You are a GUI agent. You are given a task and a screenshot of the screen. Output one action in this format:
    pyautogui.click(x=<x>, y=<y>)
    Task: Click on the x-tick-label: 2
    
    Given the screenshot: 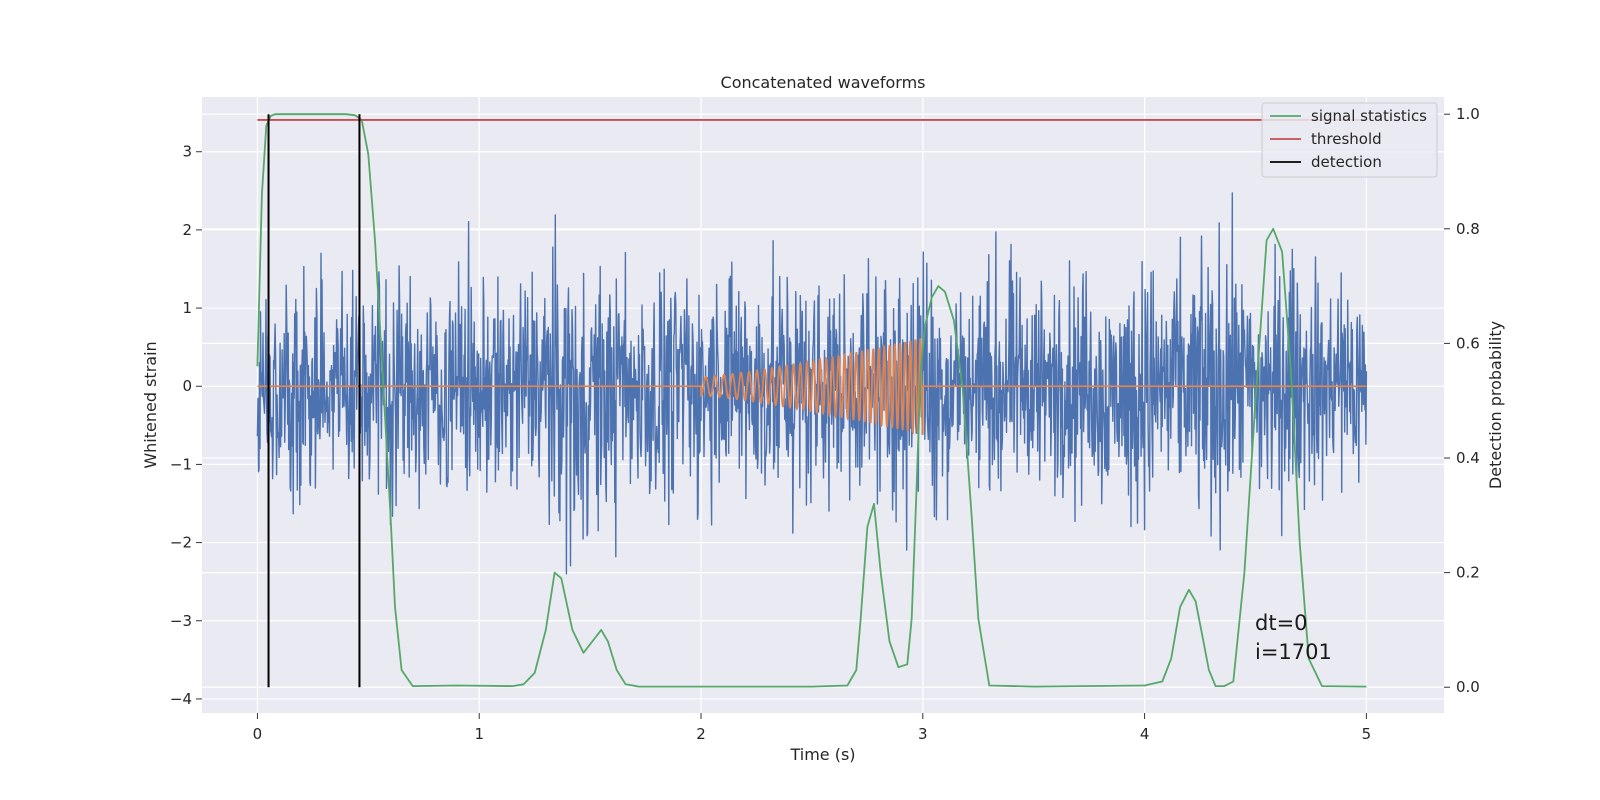 What is the action you would take?
    pyautogui.click(x=701, y=734)
    